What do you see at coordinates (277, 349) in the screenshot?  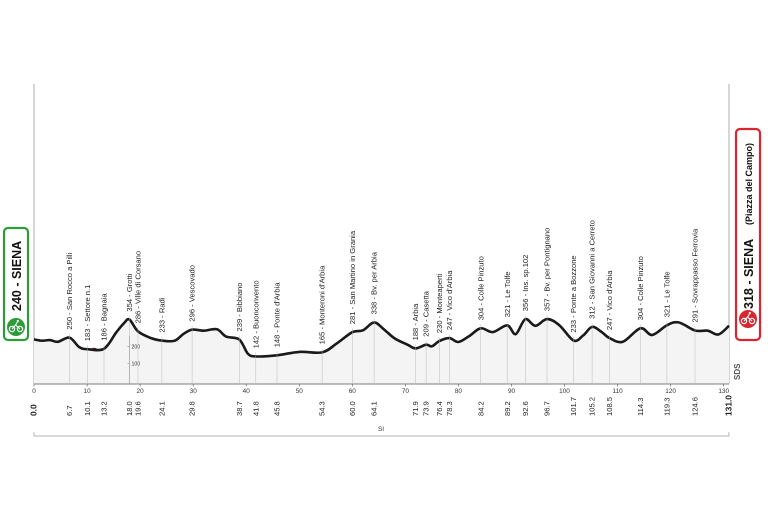 I see `route-point: 45.8 148 - Ponte d'Arbia` at bounding box center [277, 349].